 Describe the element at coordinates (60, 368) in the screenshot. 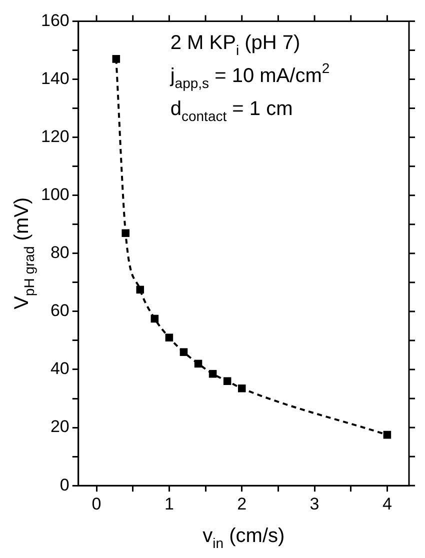

I see `y-tick-label: 40` at that location.